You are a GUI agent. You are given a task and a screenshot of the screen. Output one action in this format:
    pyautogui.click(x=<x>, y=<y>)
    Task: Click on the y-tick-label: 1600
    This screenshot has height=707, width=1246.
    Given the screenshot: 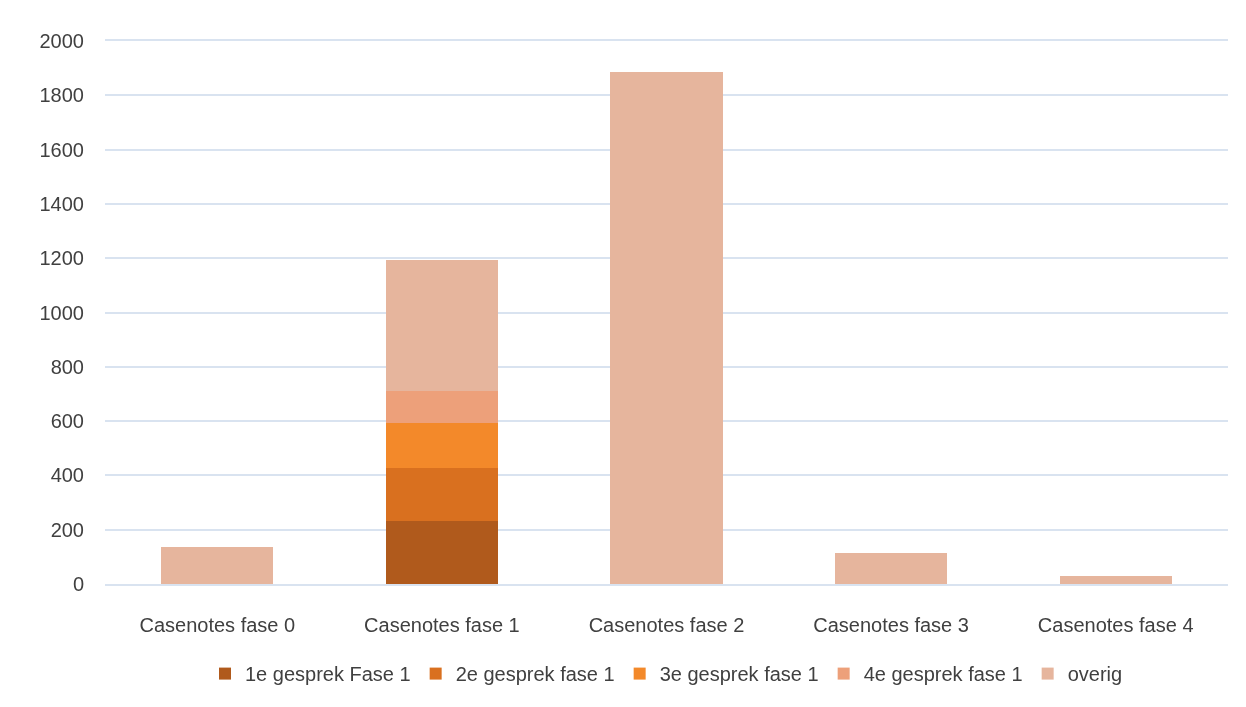 What is the action you would take?
    pyautogui.click(x=61, y=149)
    